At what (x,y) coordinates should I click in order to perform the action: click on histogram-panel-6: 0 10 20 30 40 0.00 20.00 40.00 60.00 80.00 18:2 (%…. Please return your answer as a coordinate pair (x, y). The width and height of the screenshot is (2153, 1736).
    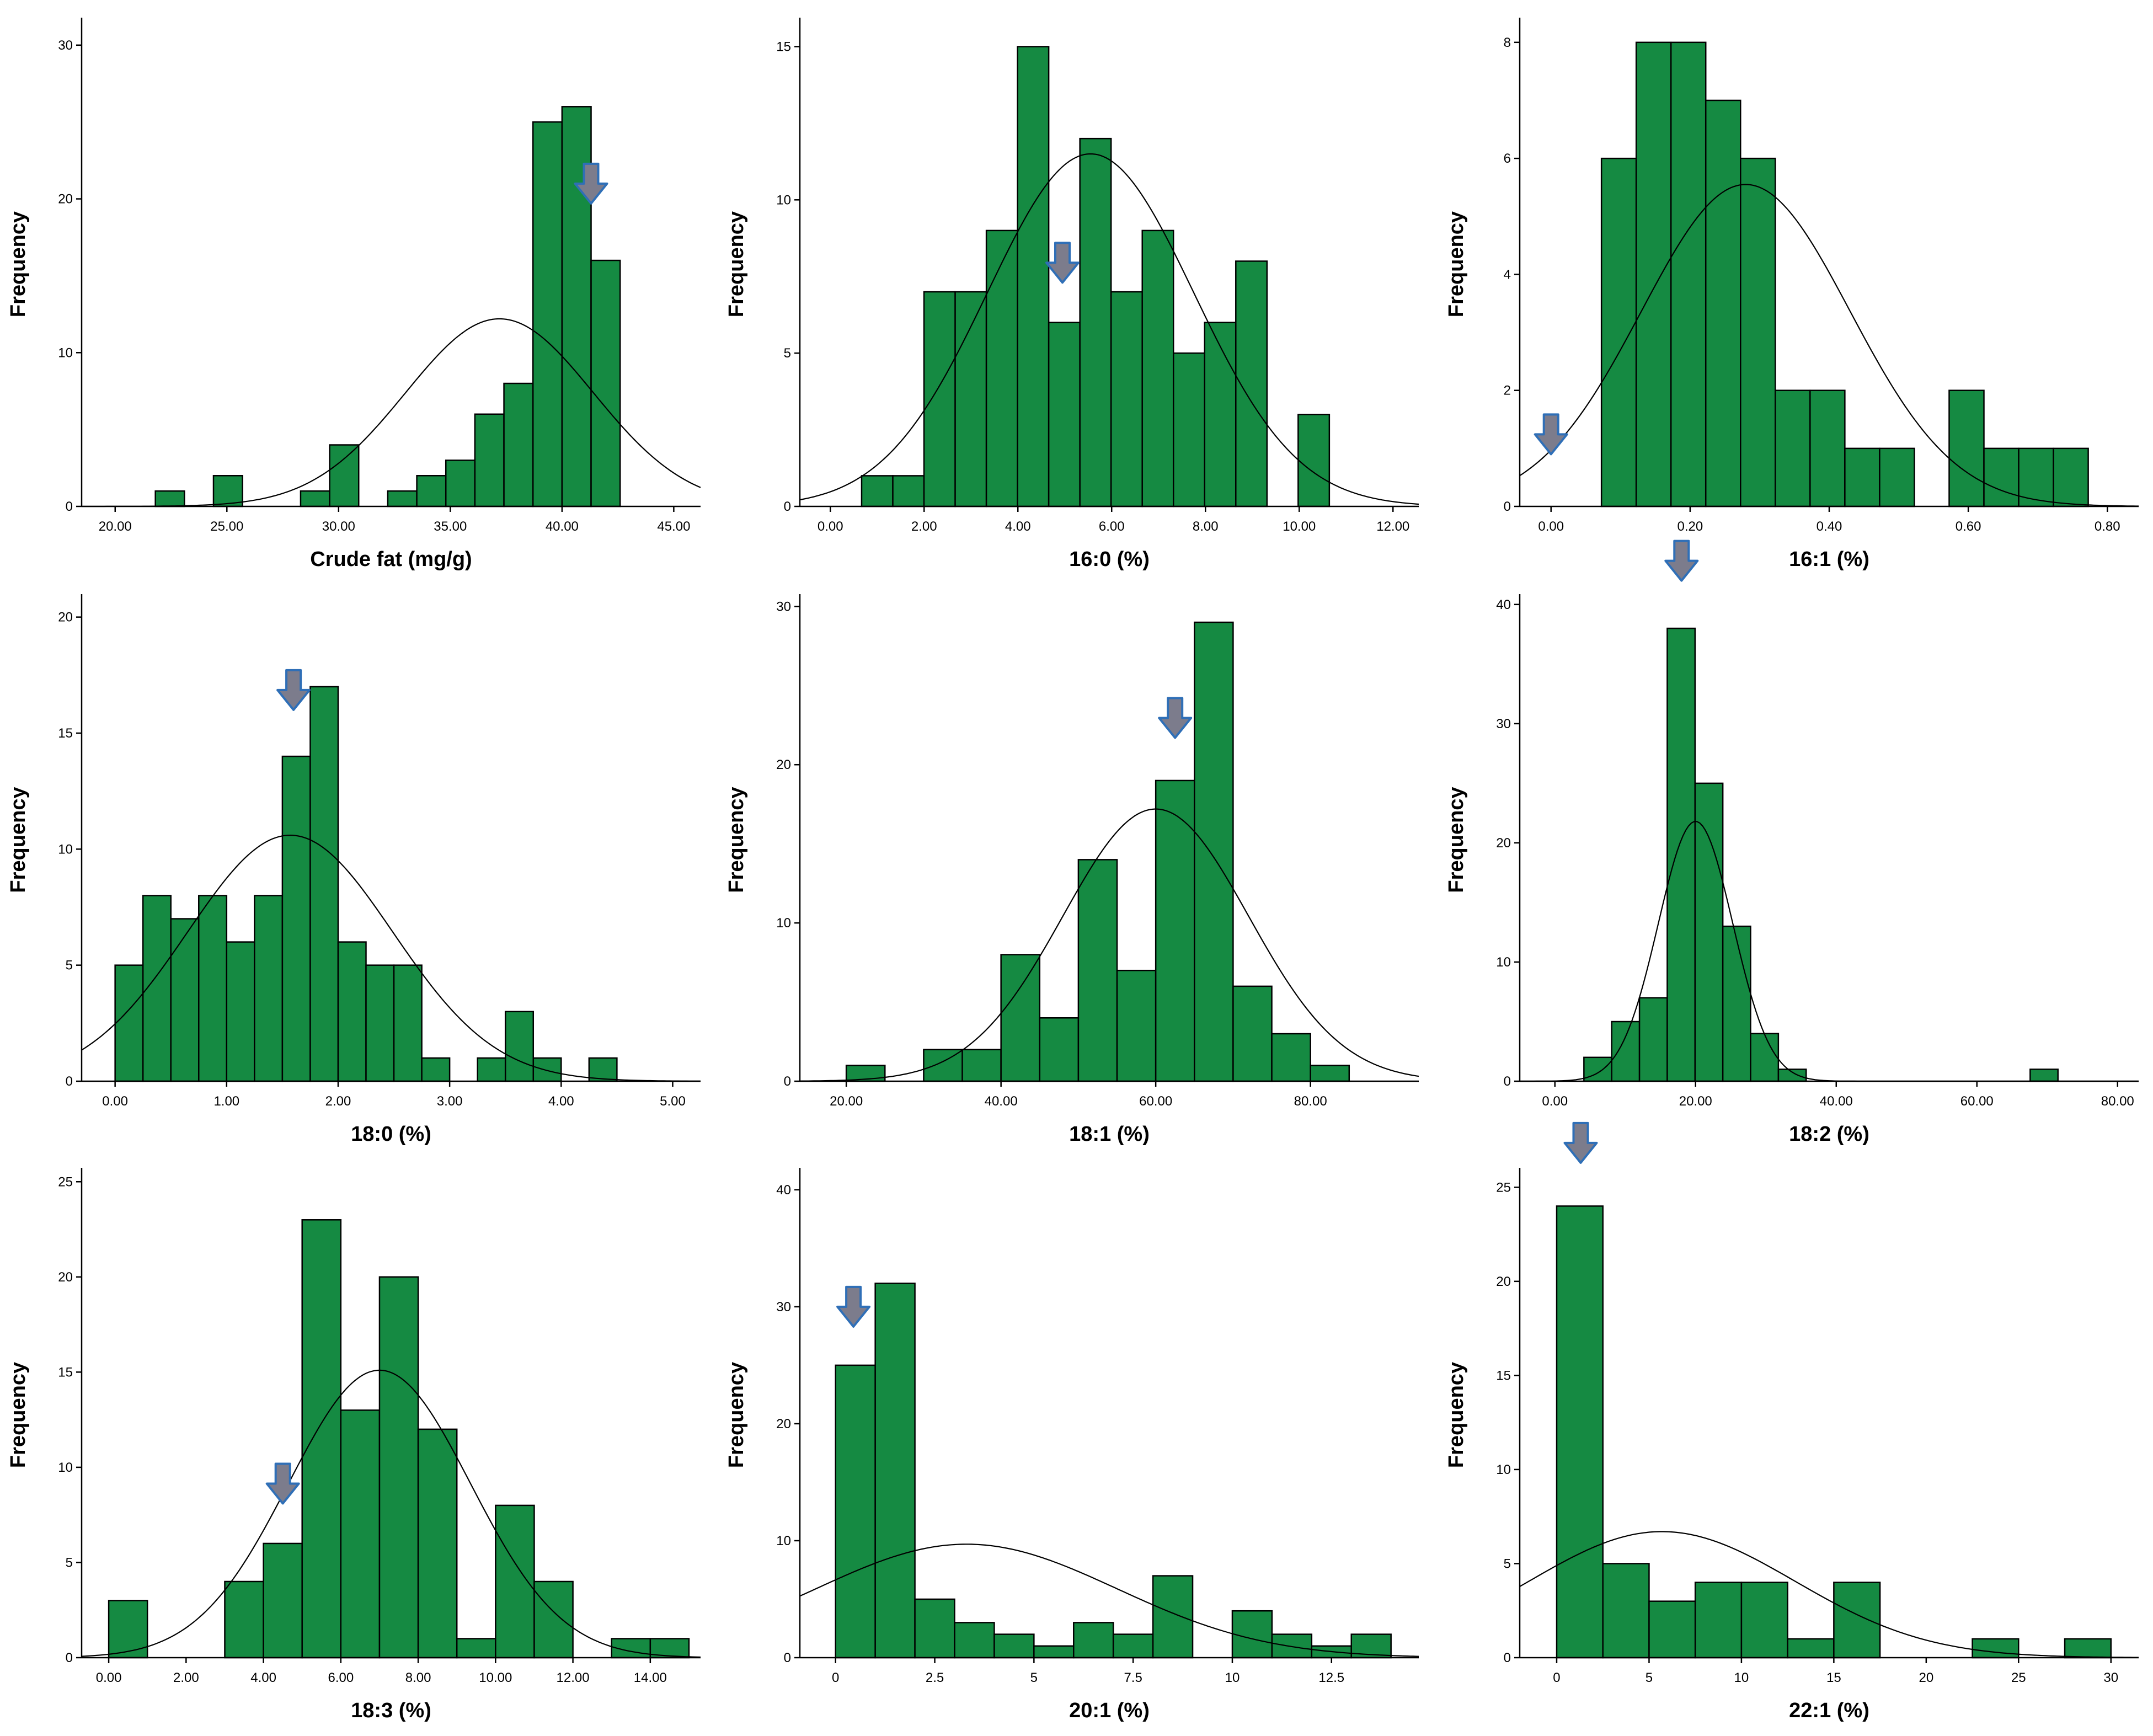
    Looking at the image, I should click on (1792, 843).